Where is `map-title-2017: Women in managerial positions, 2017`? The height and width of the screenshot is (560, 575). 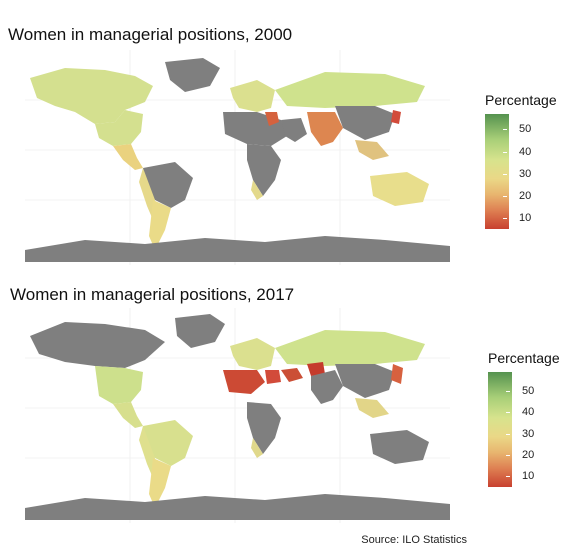 map-title-2017: Women in managerial positions, 2017 is located at coordinates (152, 295).